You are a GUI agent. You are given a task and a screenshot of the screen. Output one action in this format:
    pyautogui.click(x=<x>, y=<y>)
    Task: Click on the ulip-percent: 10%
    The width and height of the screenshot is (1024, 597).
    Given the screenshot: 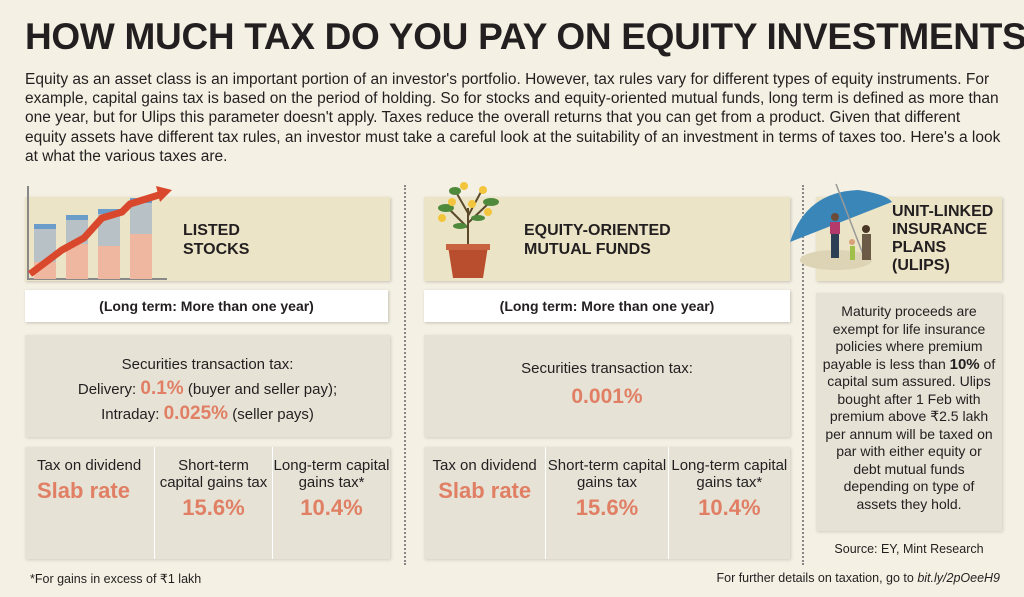 What is the action you would take?
    pyautogui.click(x=964, y=364)
    